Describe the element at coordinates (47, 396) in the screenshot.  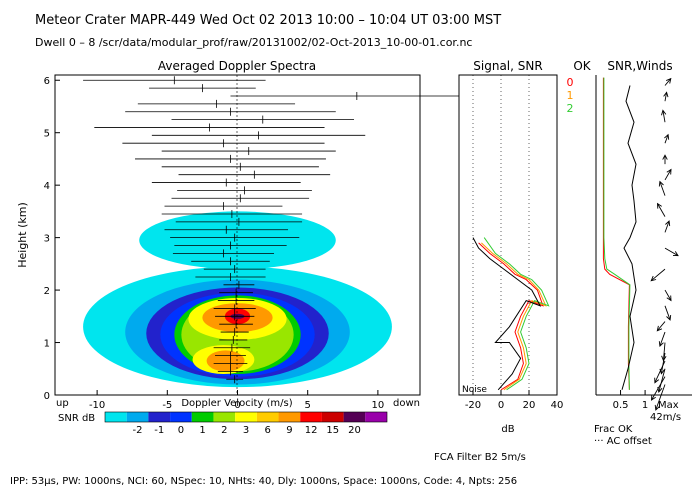
I see `spectra-ytick-0: 0` at that location.